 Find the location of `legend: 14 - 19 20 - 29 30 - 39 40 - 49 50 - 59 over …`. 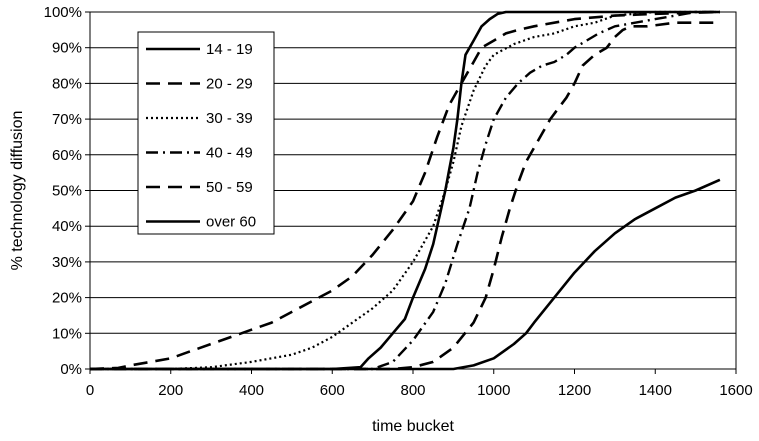

legend: 14 - 19 20 - 29 30 - 39 40 - 49 50 - 59 over … is located at coordinates (206, 133).